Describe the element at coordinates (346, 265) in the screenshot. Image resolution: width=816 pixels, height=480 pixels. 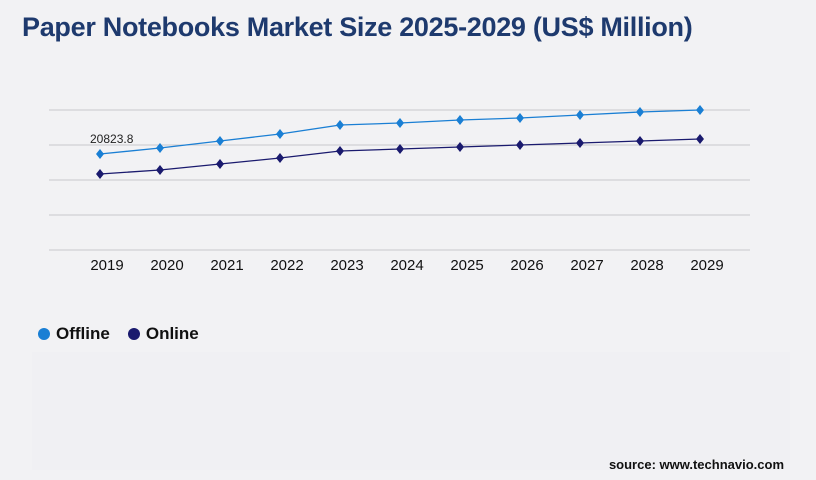
I see `x-tick-label: 2023` at that location.